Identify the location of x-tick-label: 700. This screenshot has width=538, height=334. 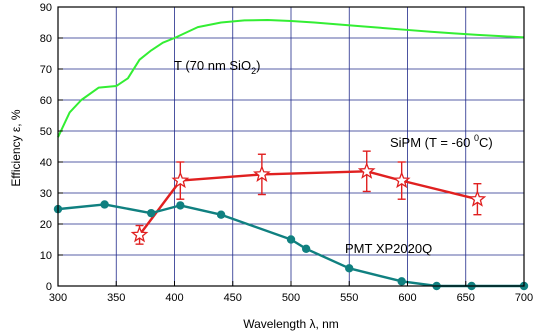
(524, 298).